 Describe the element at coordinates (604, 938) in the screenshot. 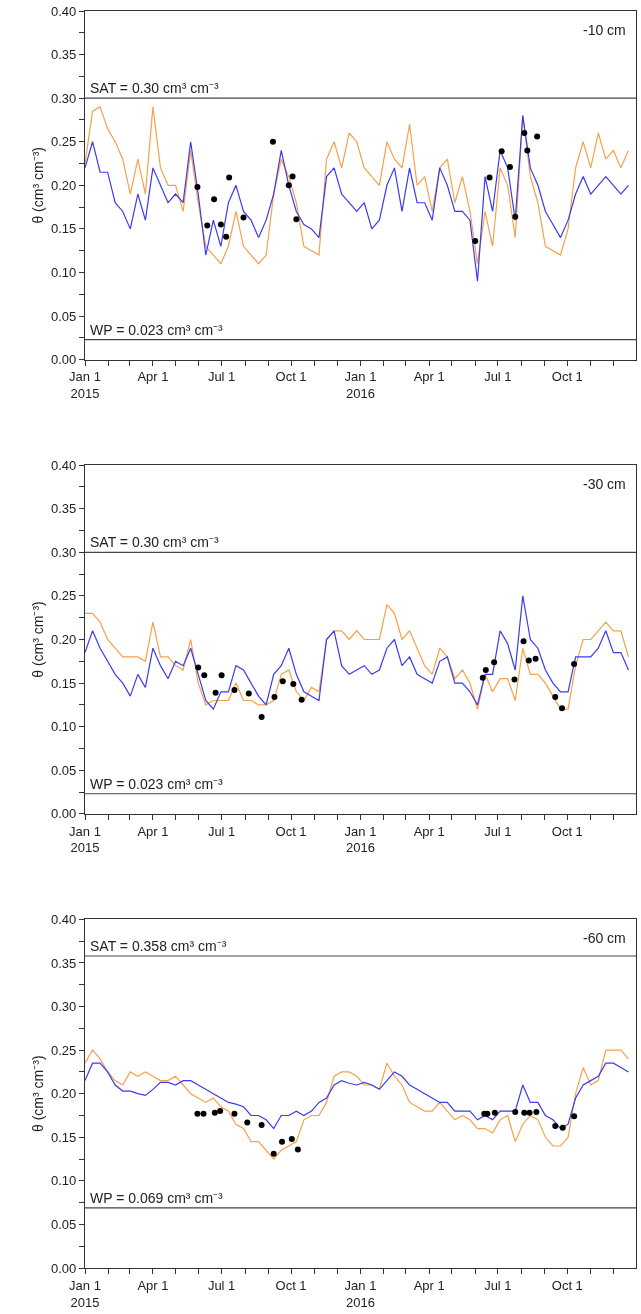

I see `annotation: -60 cm` at that location.